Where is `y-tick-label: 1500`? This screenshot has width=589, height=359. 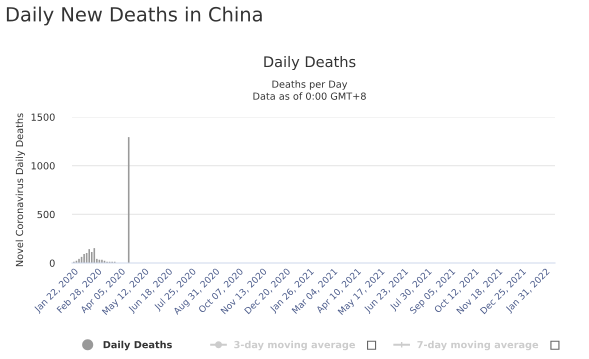 y-tick-label: 1500 is located at coordinates (43, 117).